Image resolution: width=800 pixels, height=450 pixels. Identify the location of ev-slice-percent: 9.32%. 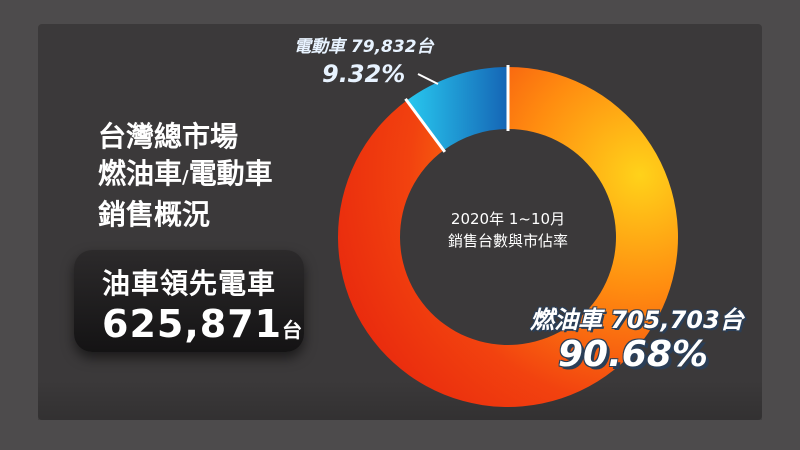
(364, 74).